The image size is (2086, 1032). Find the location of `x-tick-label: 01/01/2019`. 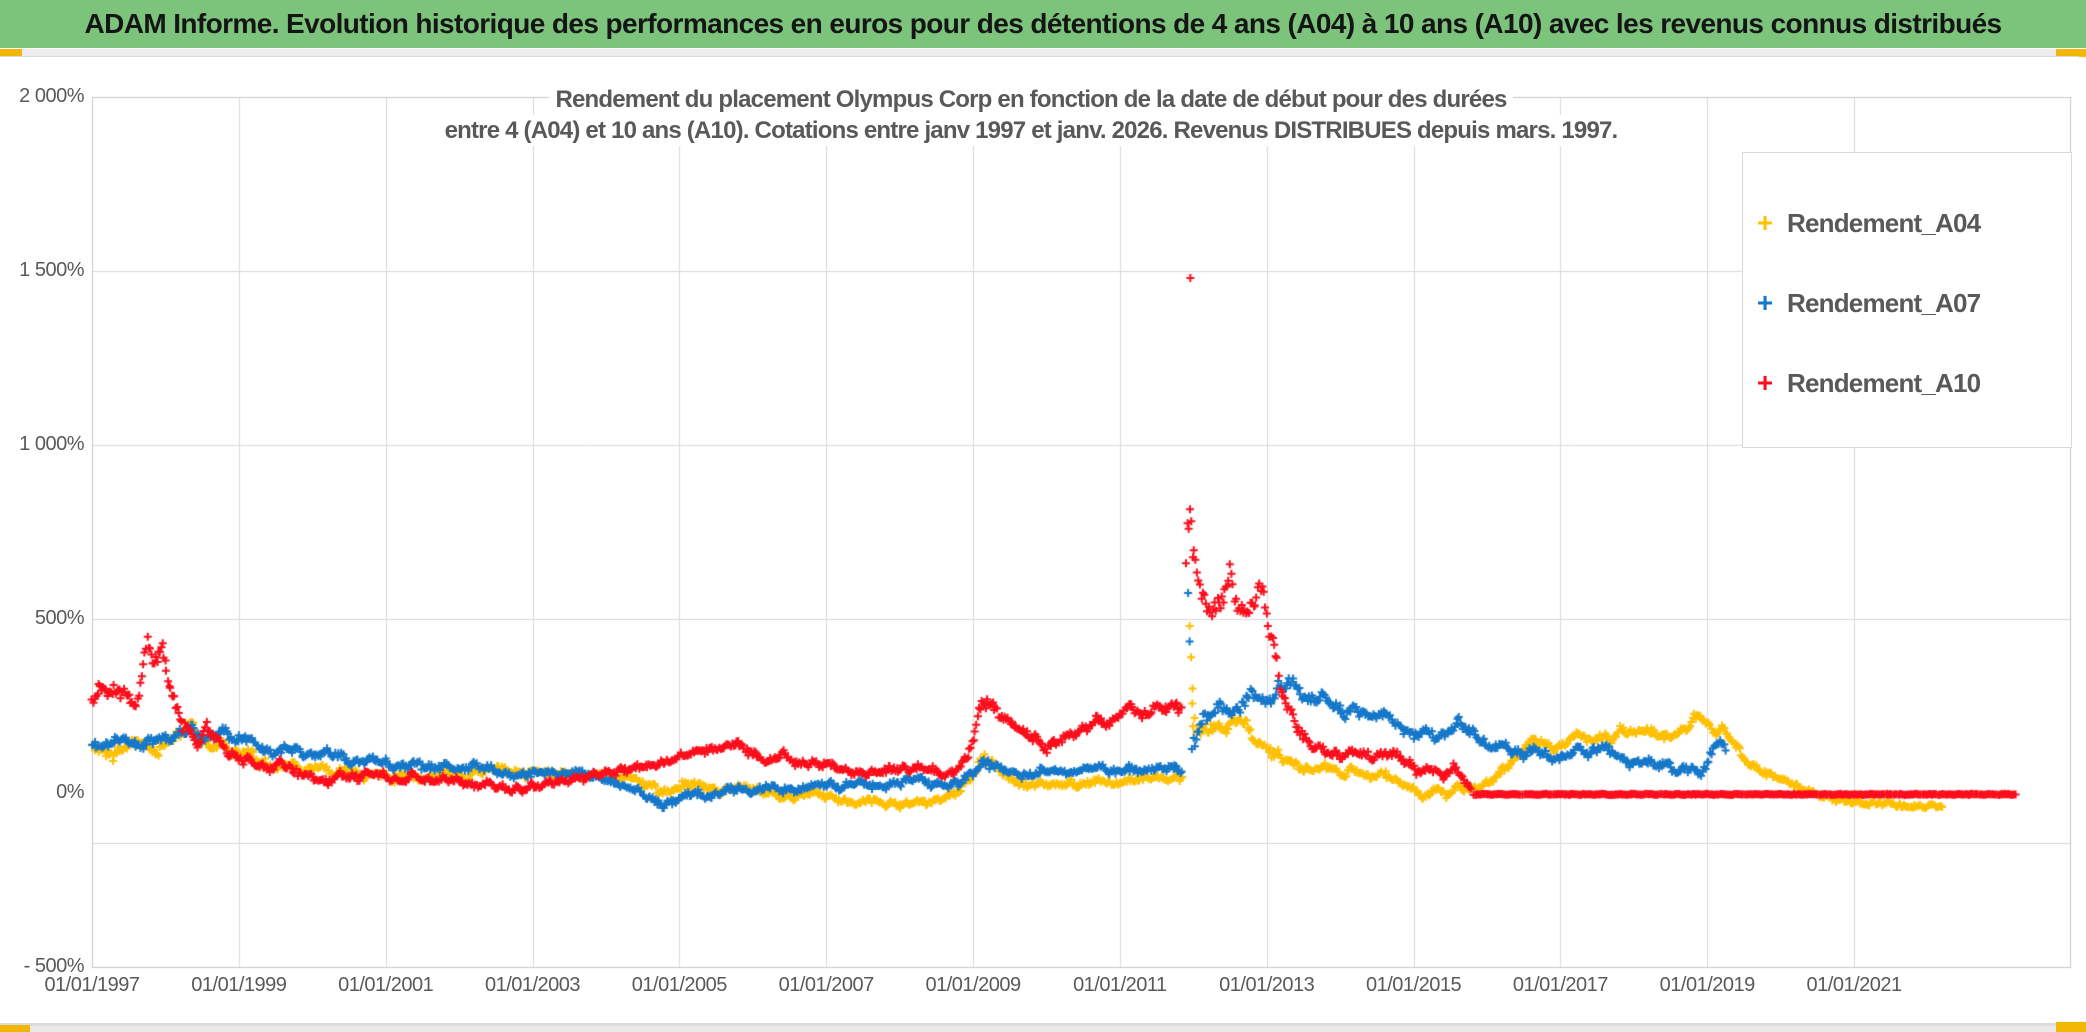

x-tick-label: 01/01/2019 is located at coordinates (1707, 985).